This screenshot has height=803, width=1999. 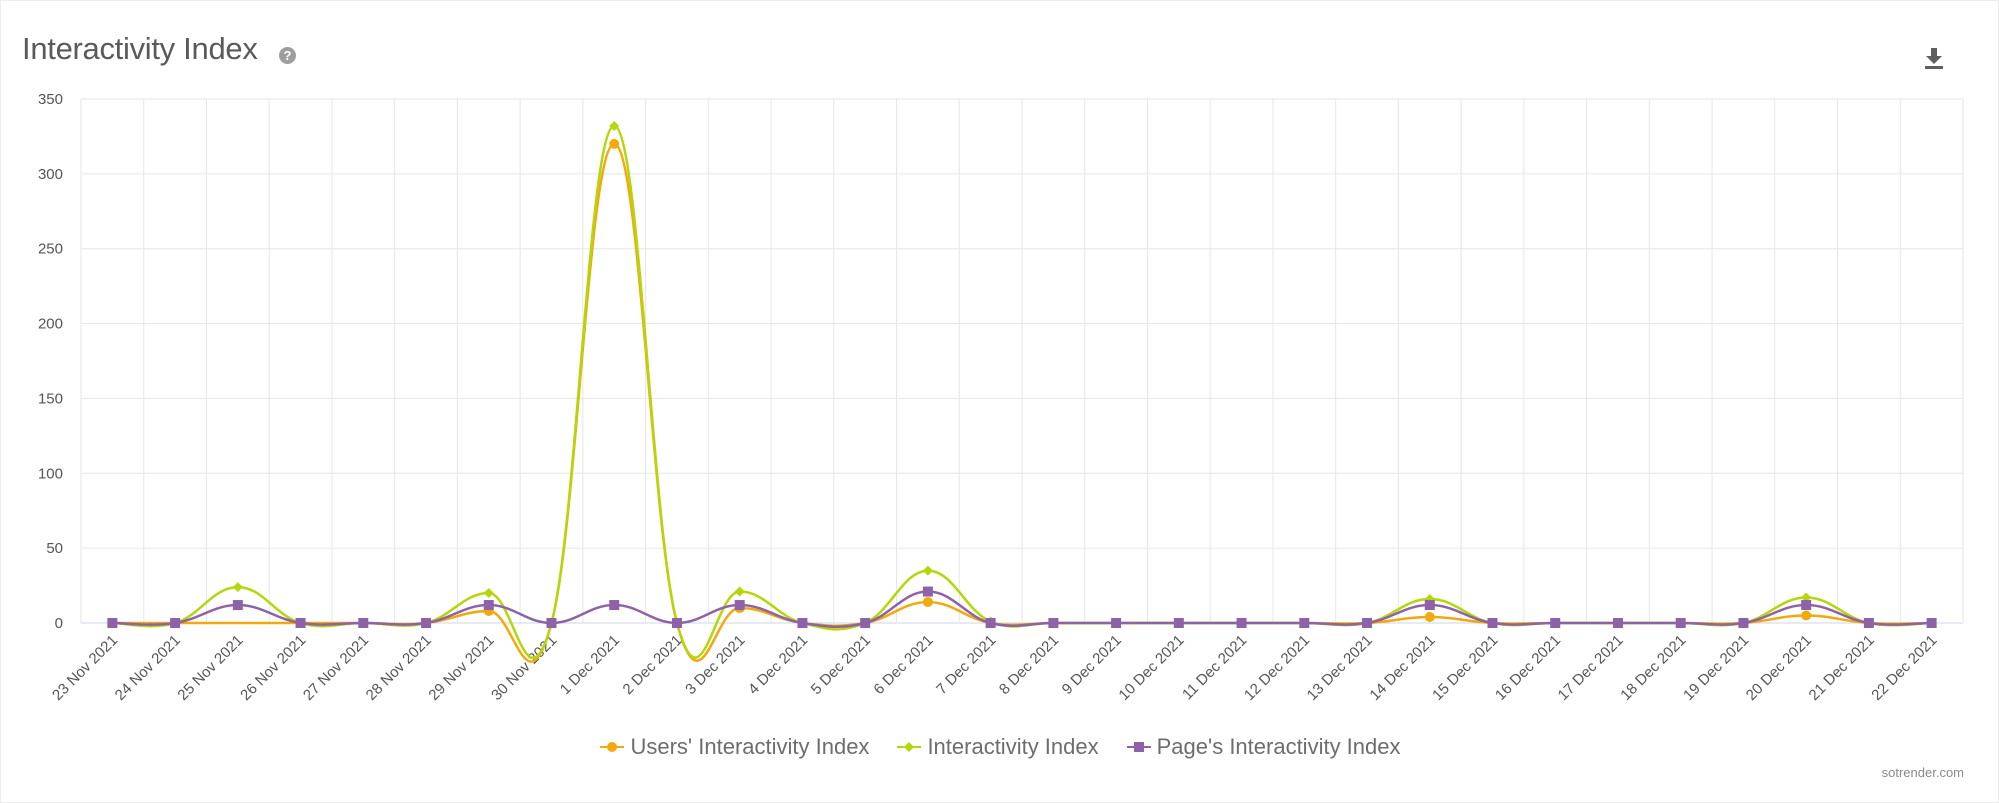 I want to click on x-tick-label: 5 Dec 2021, so click(x=841, y=665).